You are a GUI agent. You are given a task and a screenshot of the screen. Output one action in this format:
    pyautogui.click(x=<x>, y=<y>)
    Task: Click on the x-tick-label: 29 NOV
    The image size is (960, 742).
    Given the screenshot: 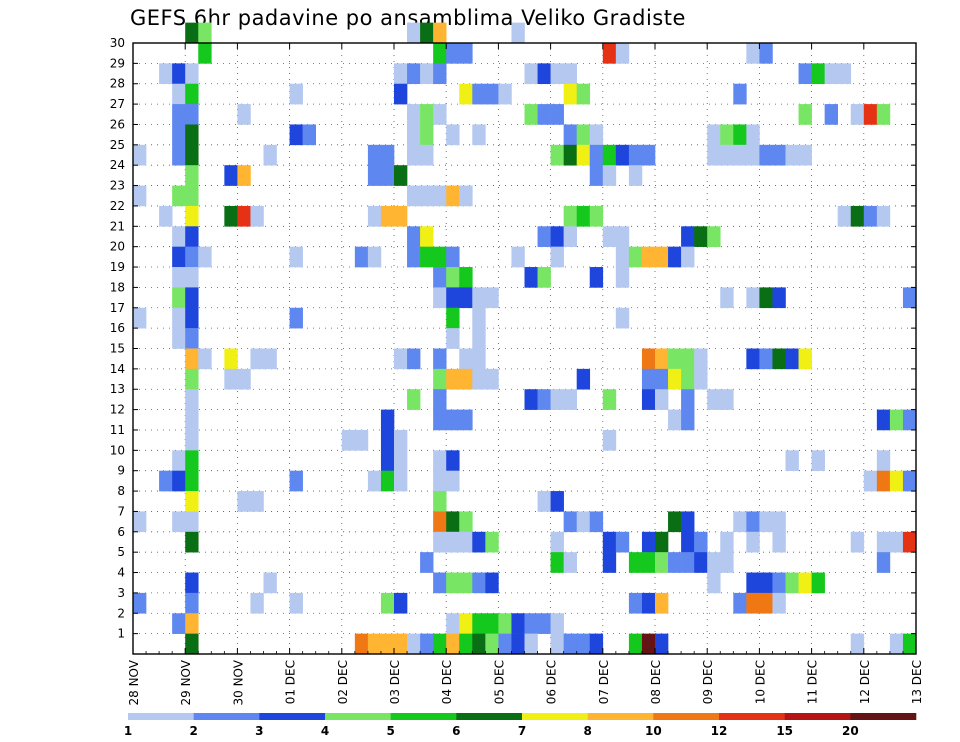 What is the action you would take?
    pyautogui.click(x=186, y=682)
    